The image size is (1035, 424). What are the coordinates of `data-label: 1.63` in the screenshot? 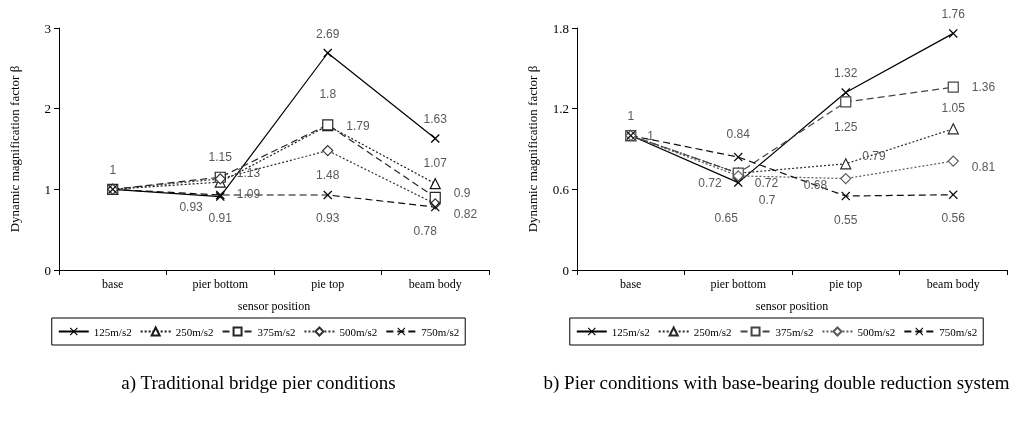 It's located at (435, 119).